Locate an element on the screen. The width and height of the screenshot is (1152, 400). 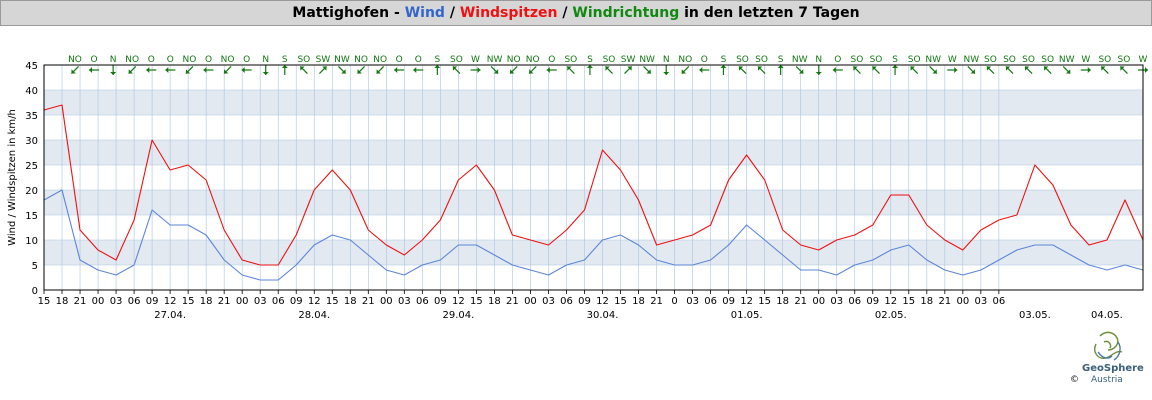
y-tick-label: 45 is located at coordinates (31, 66).